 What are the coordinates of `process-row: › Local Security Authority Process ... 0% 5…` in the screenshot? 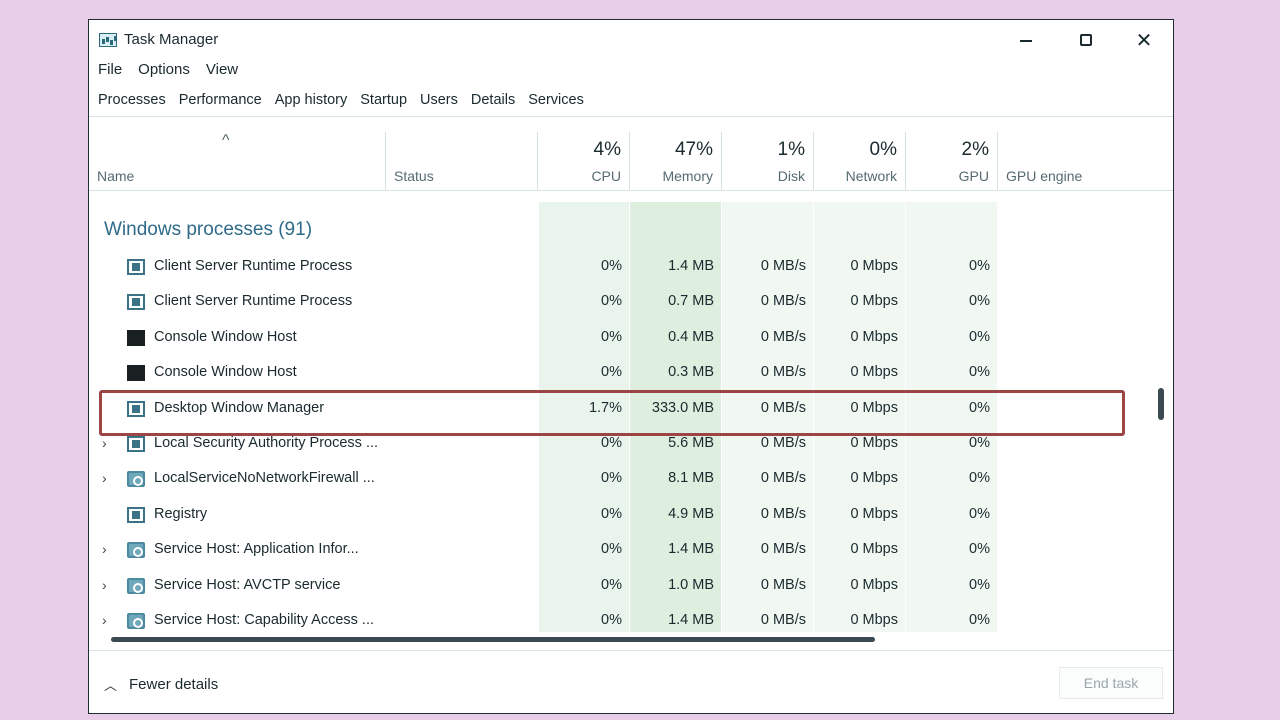 It's located at (620, 444).